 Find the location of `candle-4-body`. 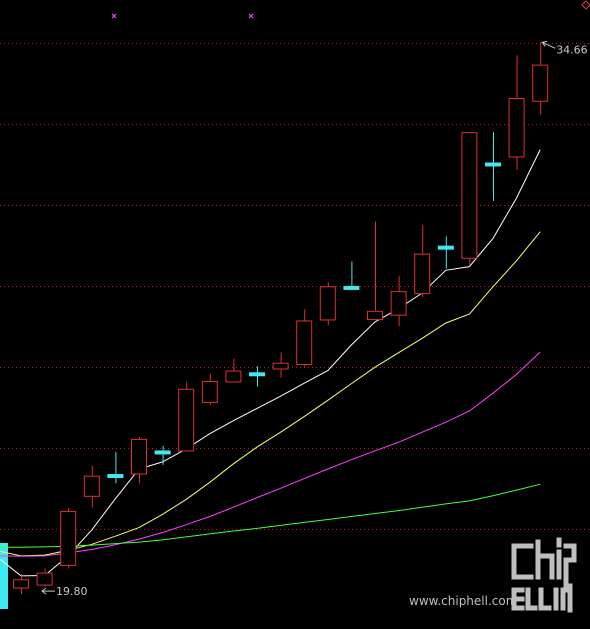

candle-4-body is located at coordinates (115, 476).